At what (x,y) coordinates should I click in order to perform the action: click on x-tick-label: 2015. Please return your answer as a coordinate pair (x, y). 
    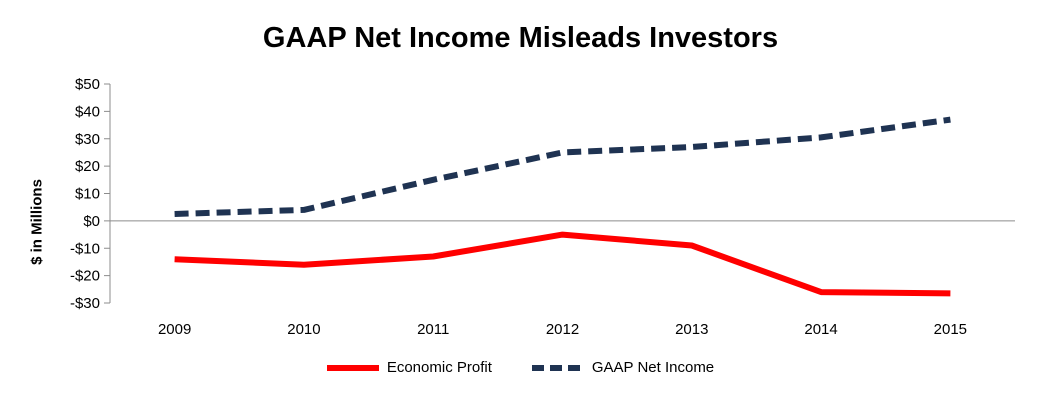
    Looking at the image, I should click on (950, 329).